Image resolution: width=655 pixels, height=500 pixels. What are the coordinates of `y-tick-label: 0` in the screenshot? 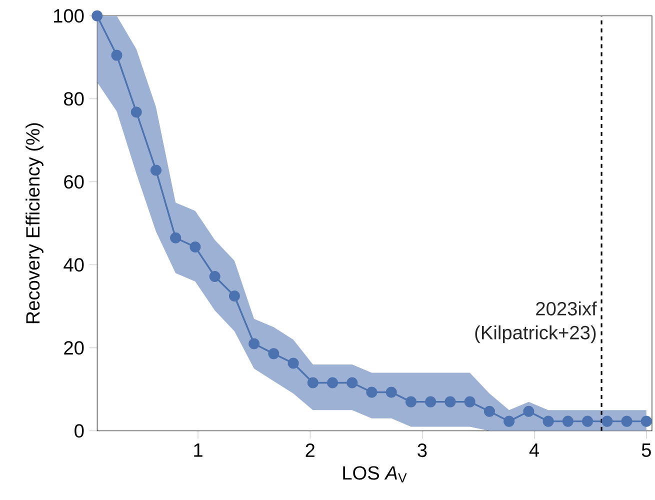 It's located at (79, 431).